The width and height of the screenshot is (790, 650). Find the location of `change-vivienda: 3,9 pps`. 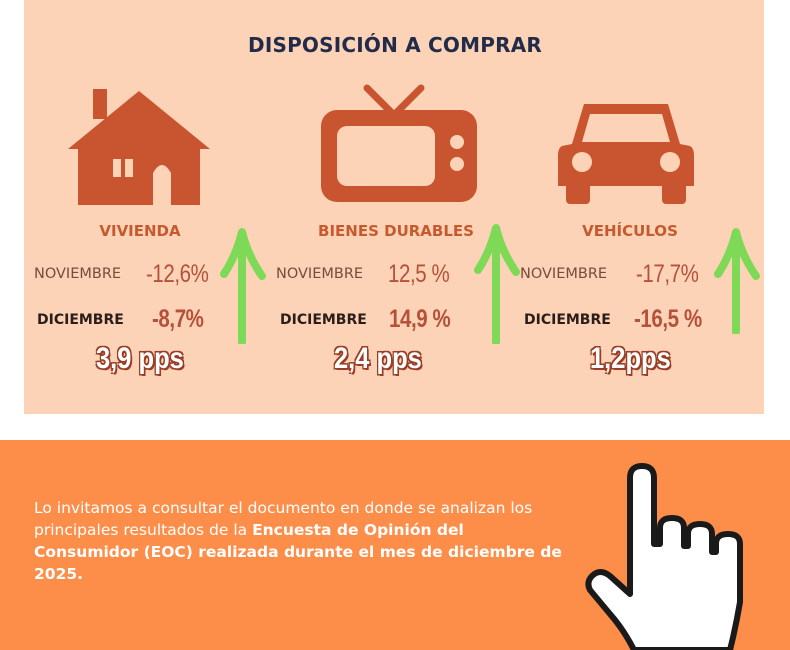

change-vivienda: 3,9 pps is located at coordinates (140, 358).